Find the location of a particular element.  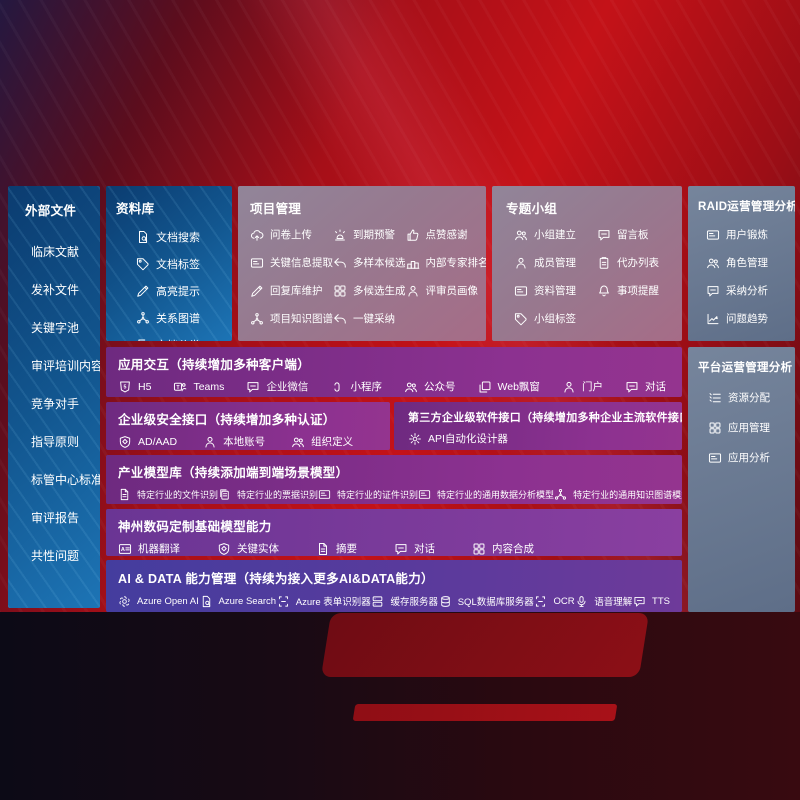

sidebar-item: 审评培训内容 is located at coordinates (65, 366).